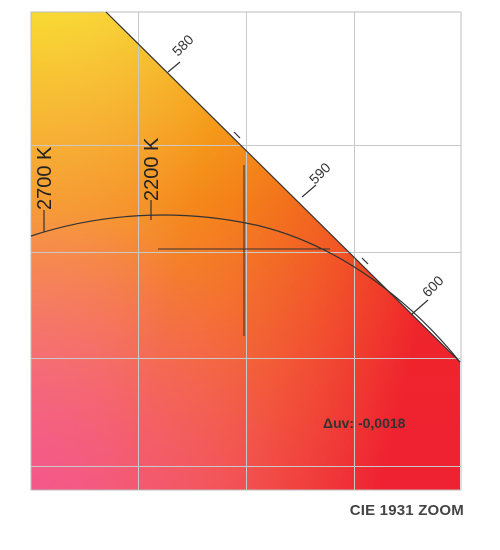 The width and height of the screenshot is (500, 550). I want to click on isotherm-label-2200: 2200 K, so click(152, 169).